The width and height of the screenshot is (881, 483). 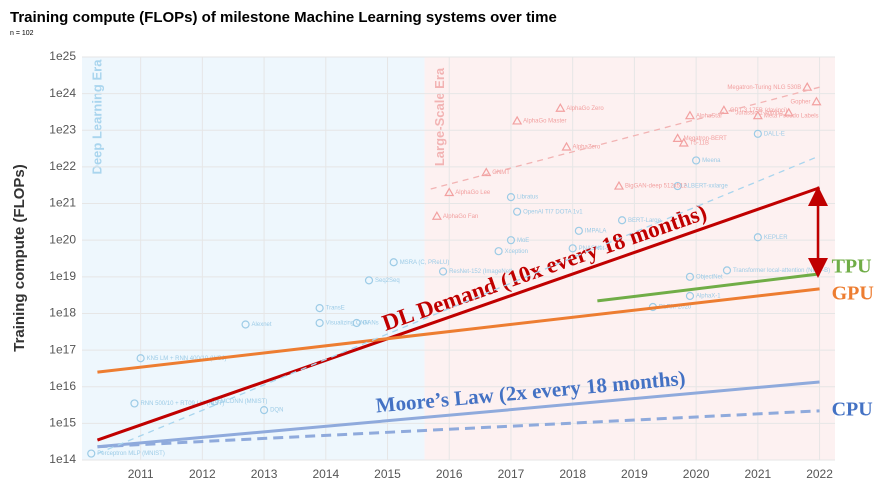 I want to click on y-tick-label: 1e24, so click(x=62, y=93).